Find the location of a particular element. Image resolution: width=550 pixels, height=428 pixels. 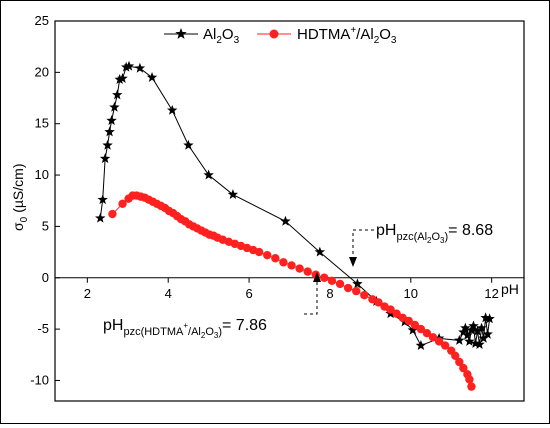

y-tick-label: 10 is located at coordinates (42, 174).